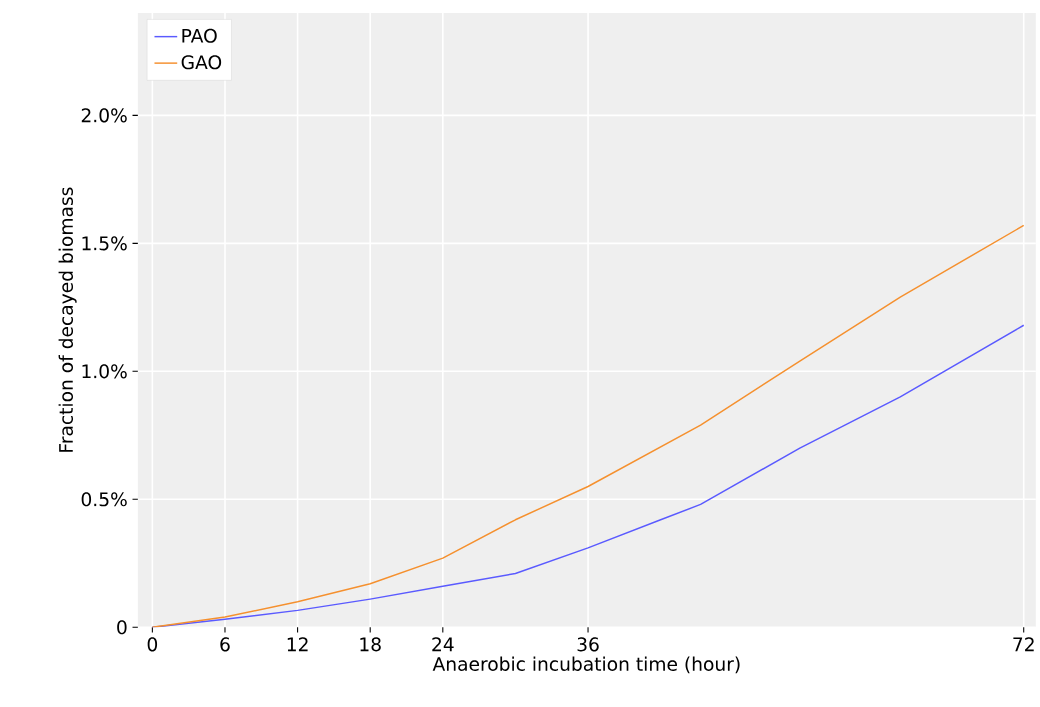  I want to click on y-tick-label: 0, so click(122, 627).